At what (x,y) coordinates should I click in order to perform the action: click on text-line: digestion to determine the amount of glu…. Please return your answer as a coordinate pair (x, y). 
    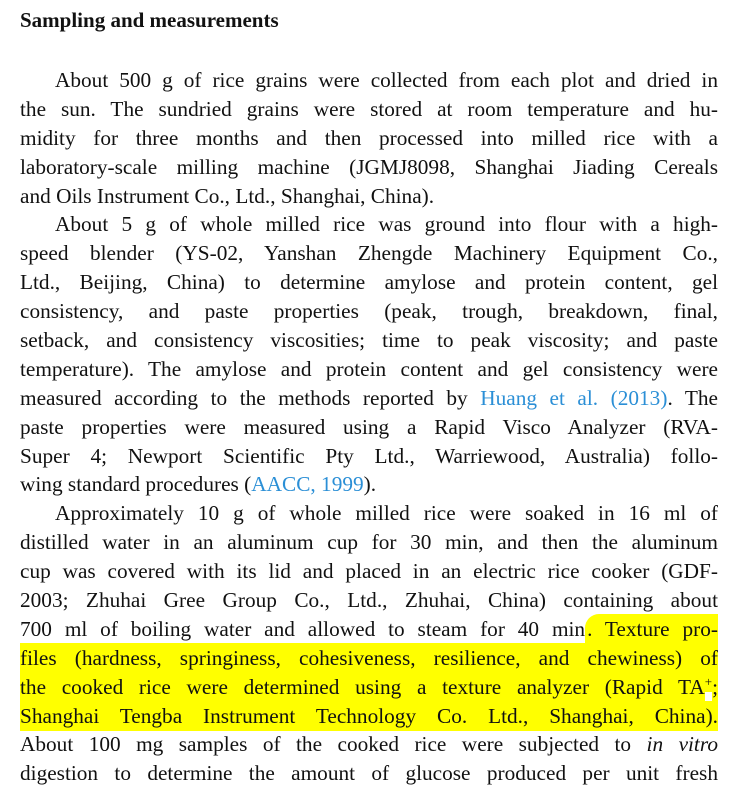
    Looking at the image, I should click on (369, 773).